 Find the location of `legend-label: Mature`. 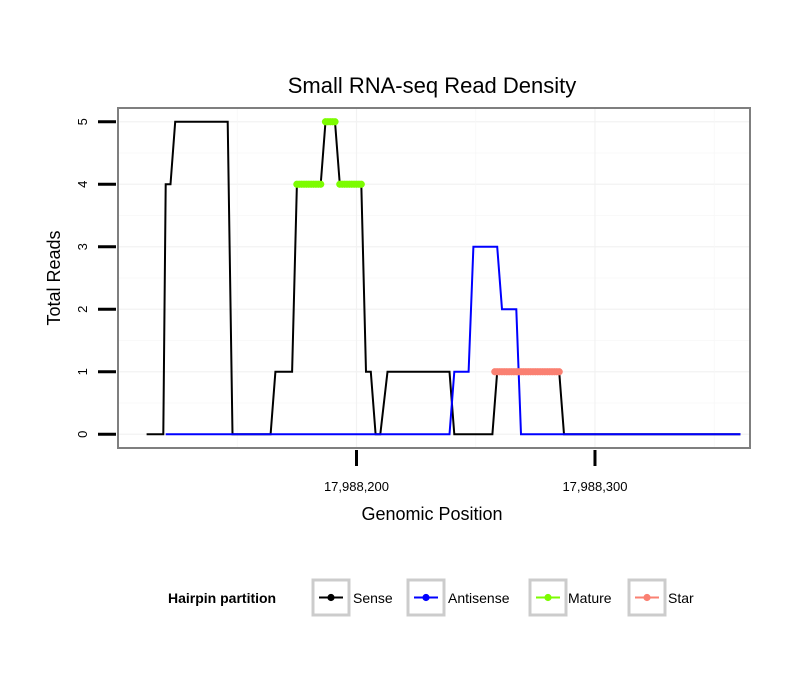

legend-label: Mature is located at coordinates (590, 598).